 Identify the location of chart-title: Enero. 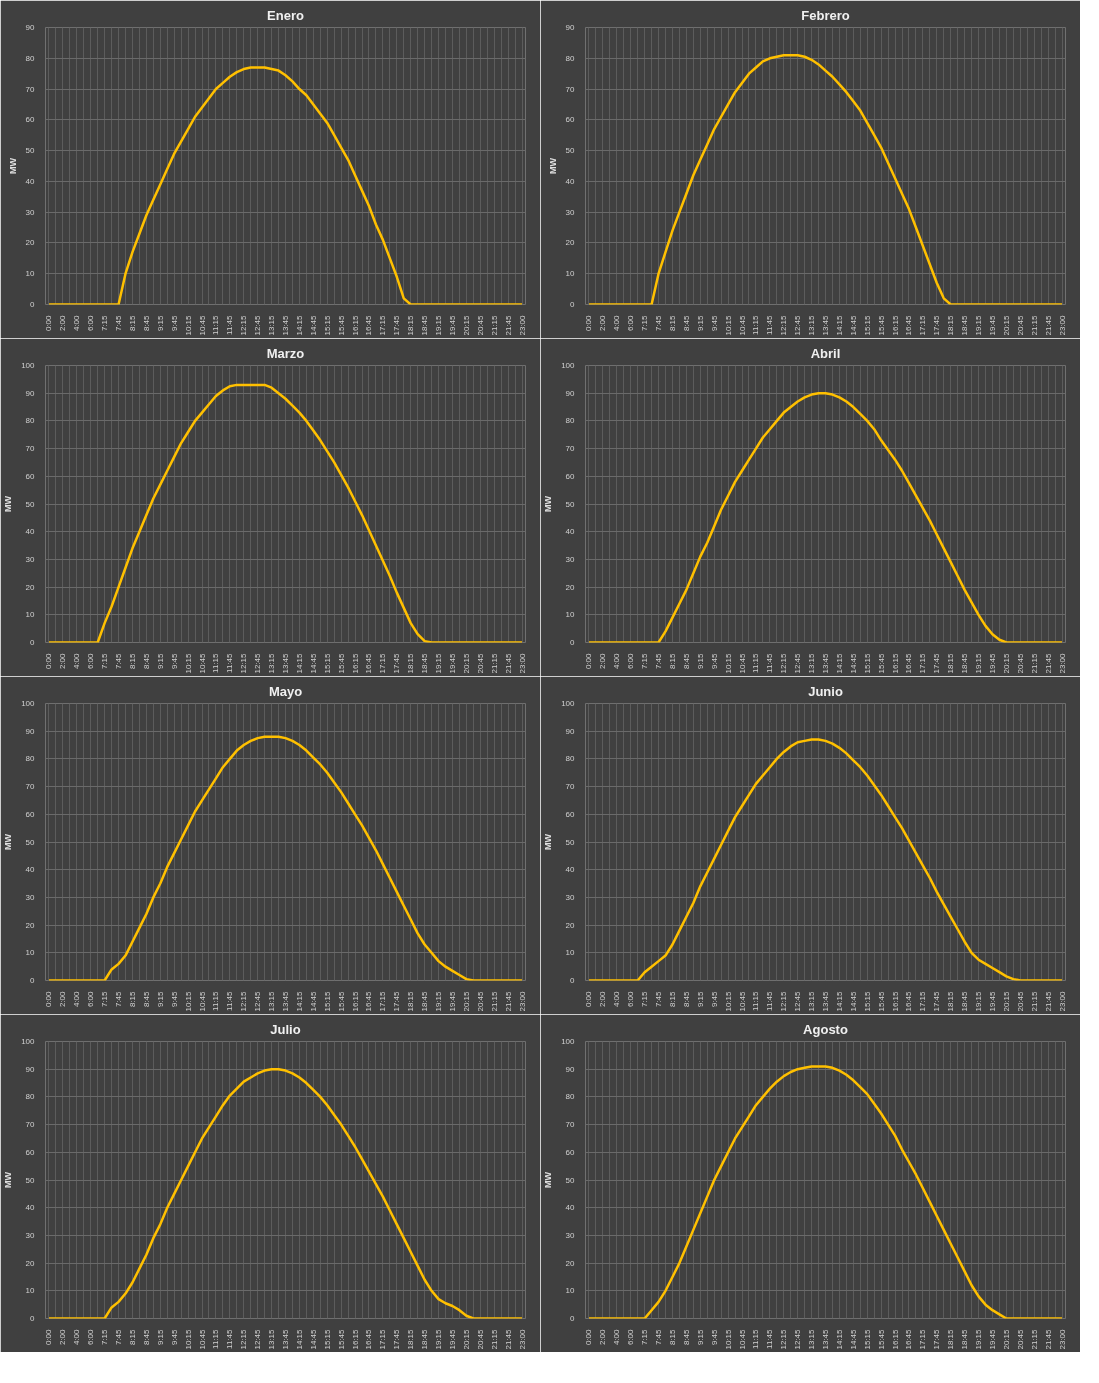
(285, 15).